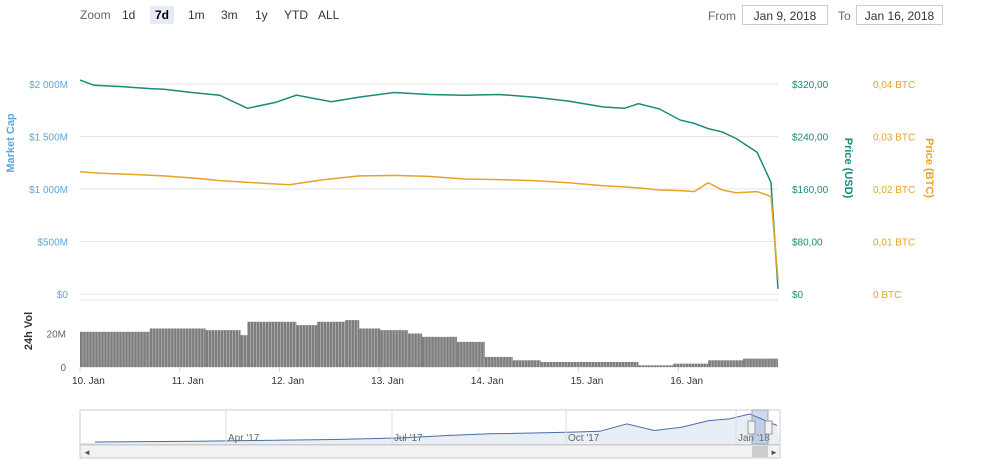 The width and height of the screenshot is (985, 473). What do you see at coordinates (430, 451) in the screenshot?
I see `navigator-scrollbar-track` at bounding box center [430, 451].